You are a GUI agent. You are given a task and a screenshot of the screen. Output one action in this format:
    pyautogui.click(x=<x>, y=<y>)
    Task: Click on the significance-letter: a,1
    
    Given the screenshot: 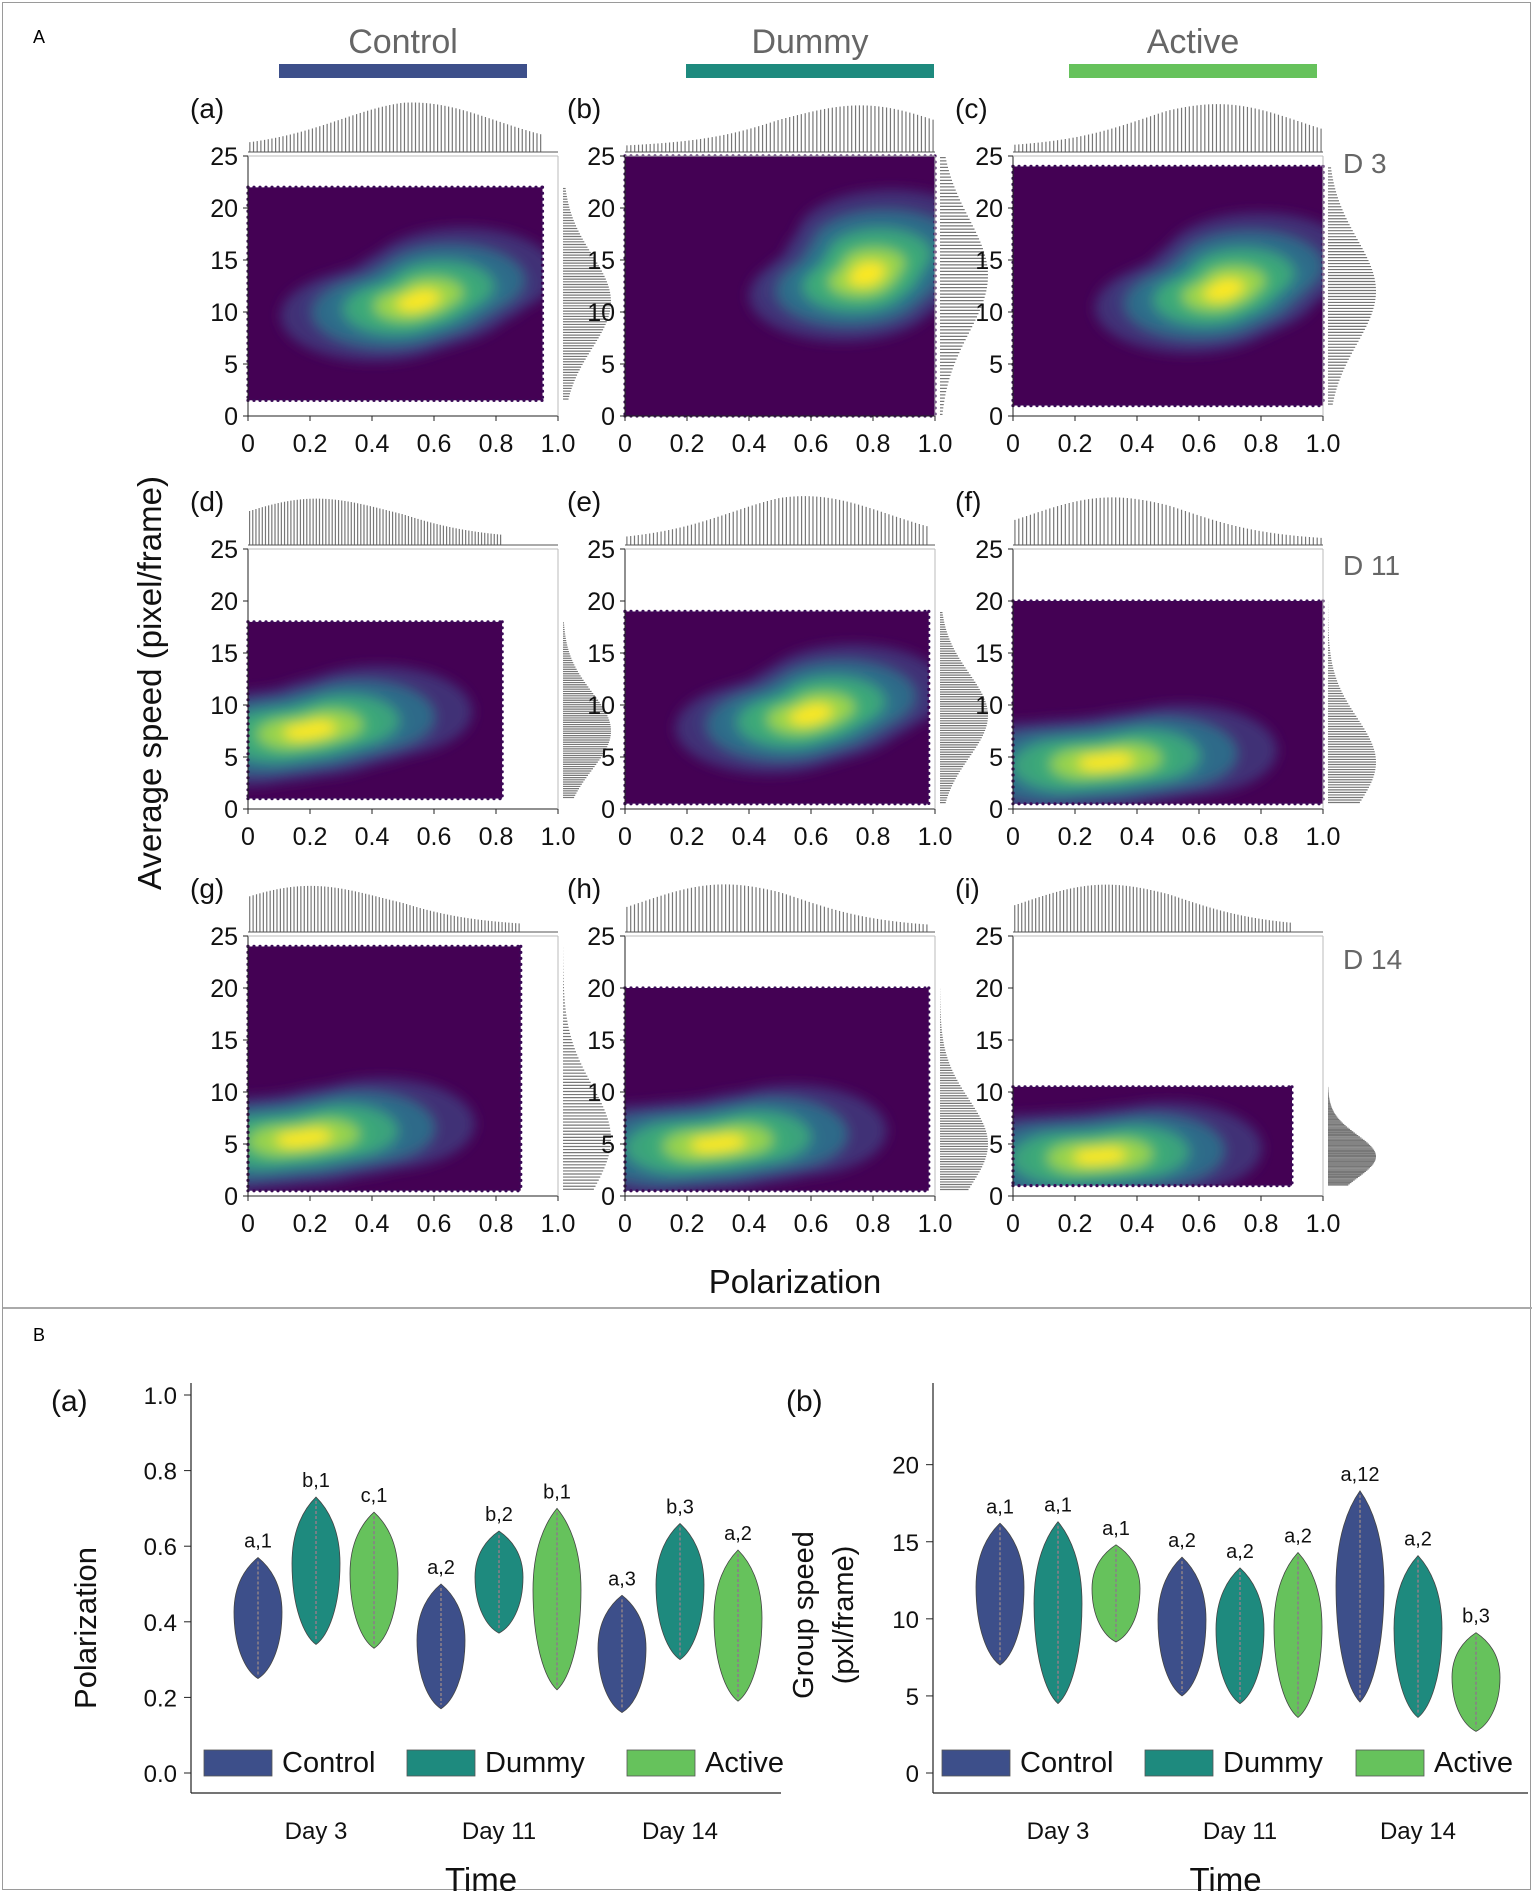 What is the action you would take?
    pyautogui.click(x=1116, y=1529)
    